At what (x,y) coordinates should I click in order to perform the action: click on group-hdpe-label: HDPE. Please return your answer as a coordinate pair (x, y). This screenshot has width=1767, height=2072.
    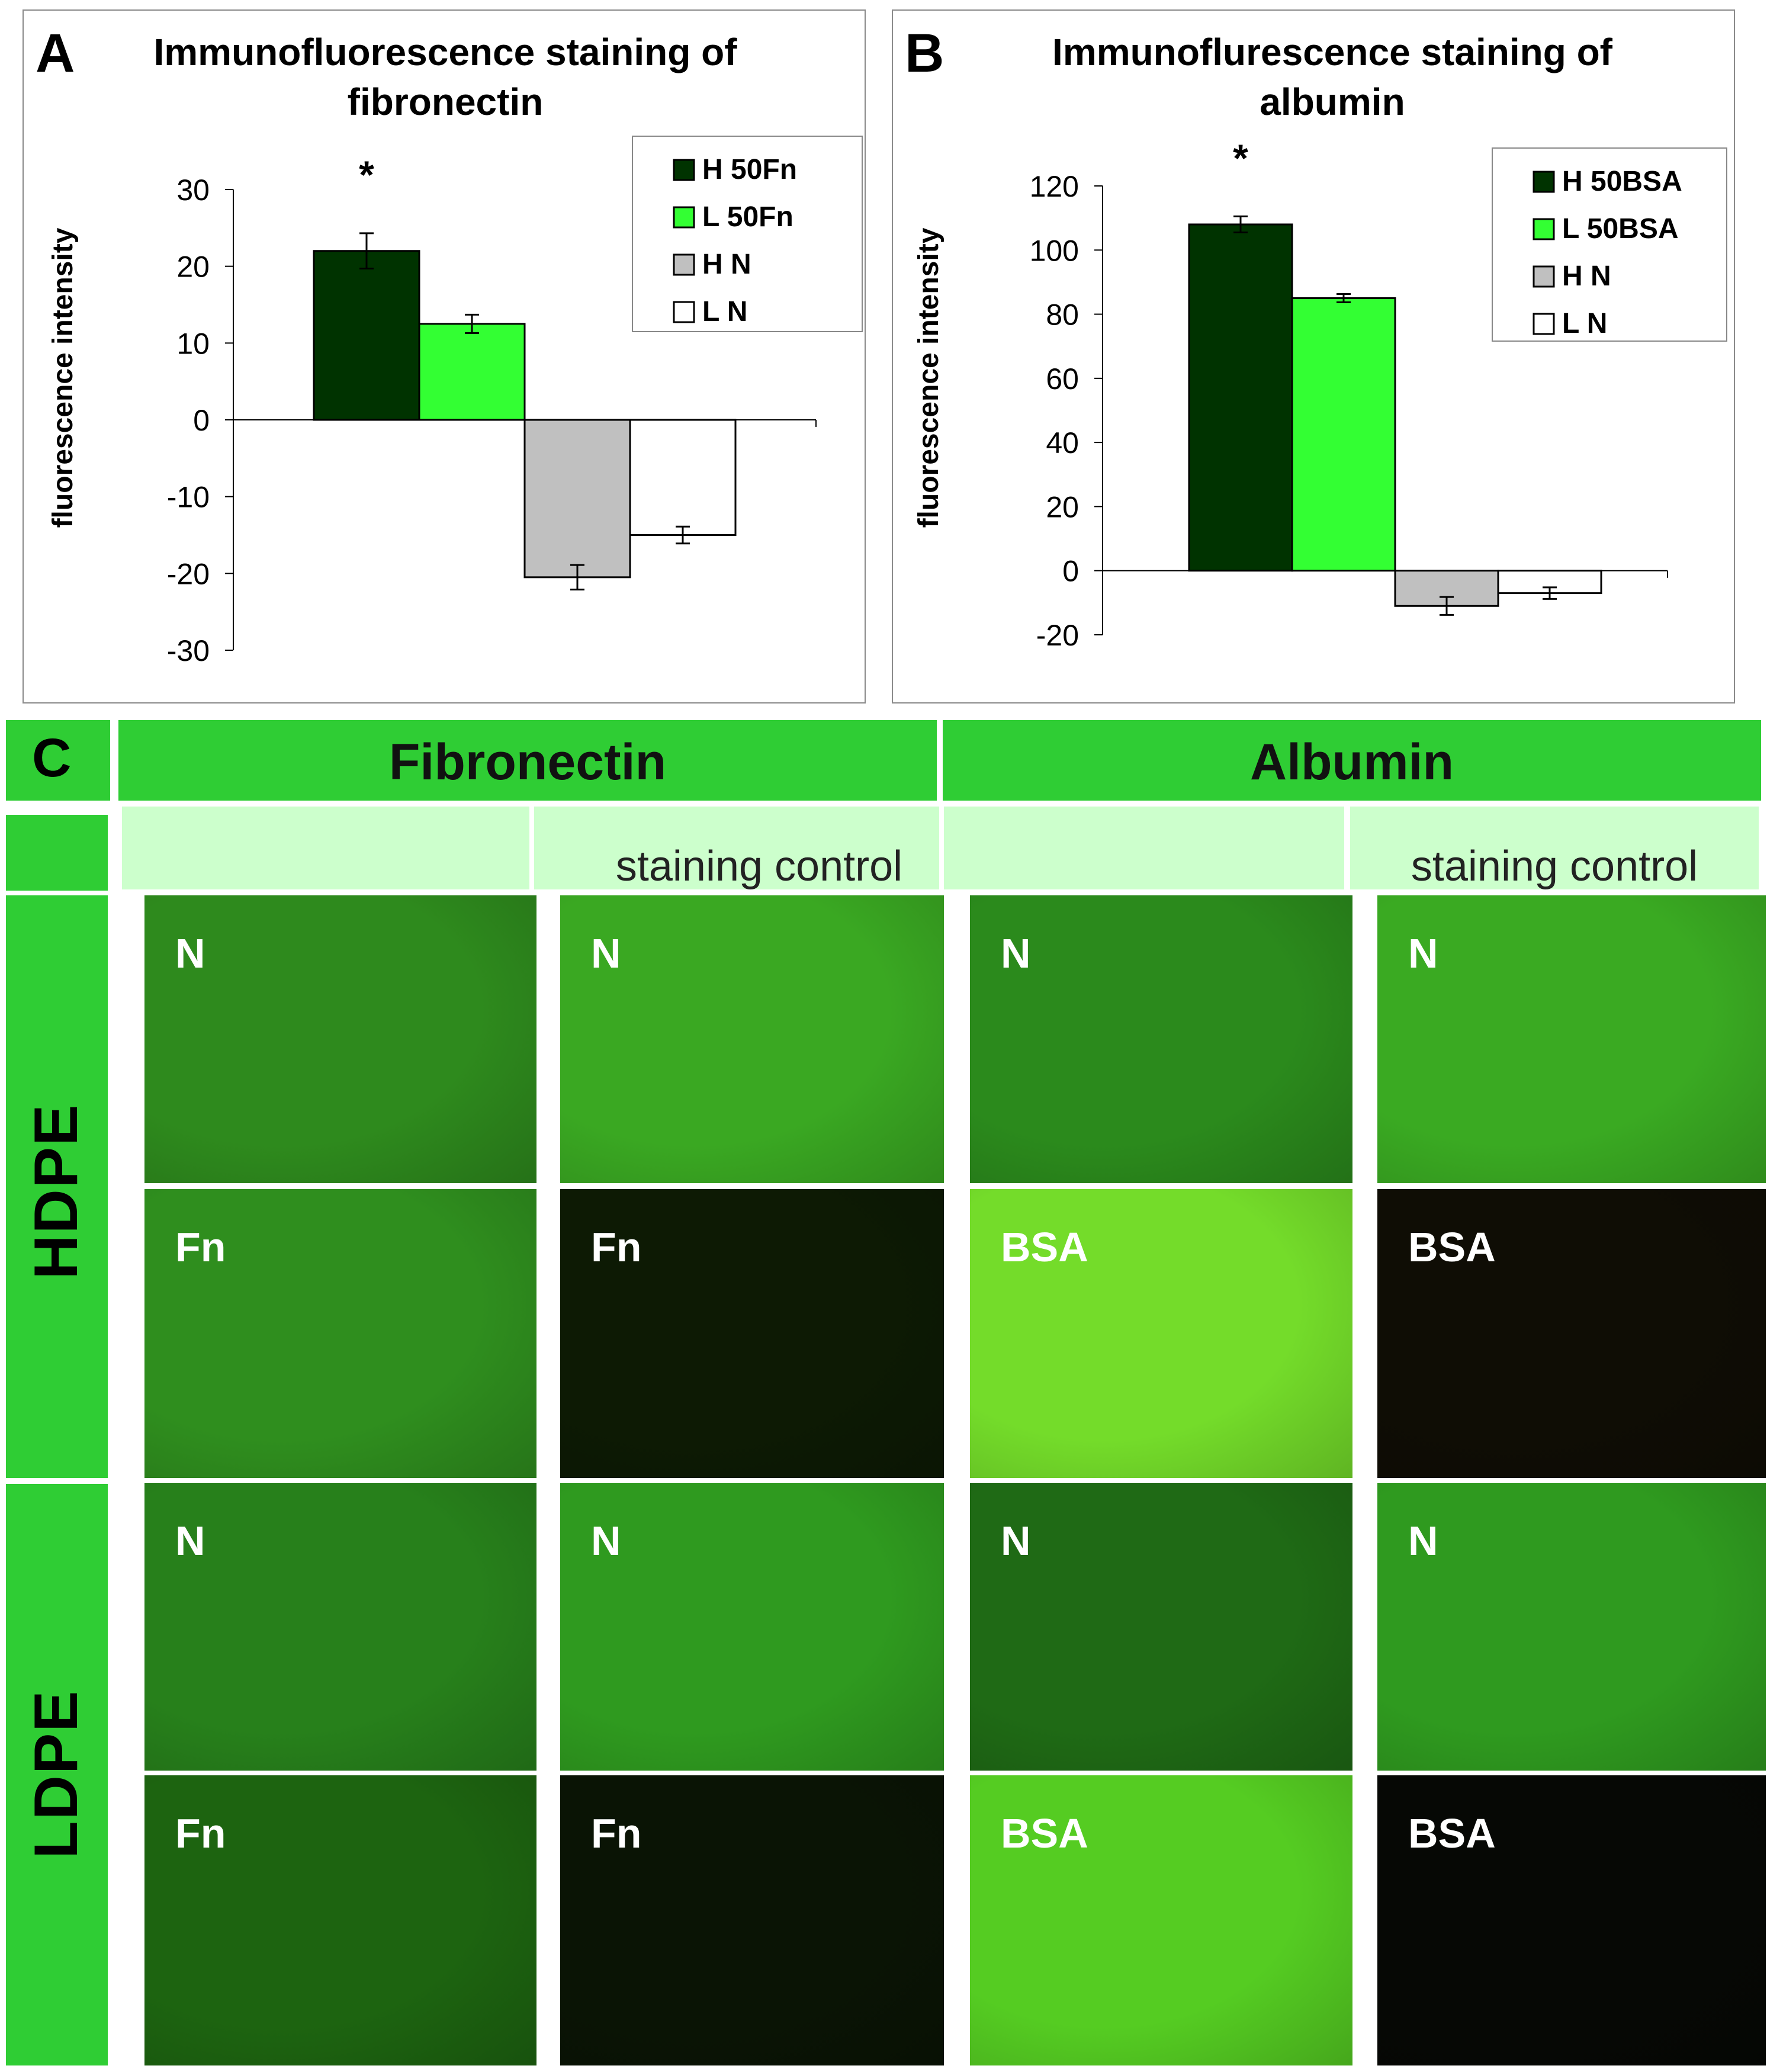
    Looking at the image, I should click on (56, 1191).